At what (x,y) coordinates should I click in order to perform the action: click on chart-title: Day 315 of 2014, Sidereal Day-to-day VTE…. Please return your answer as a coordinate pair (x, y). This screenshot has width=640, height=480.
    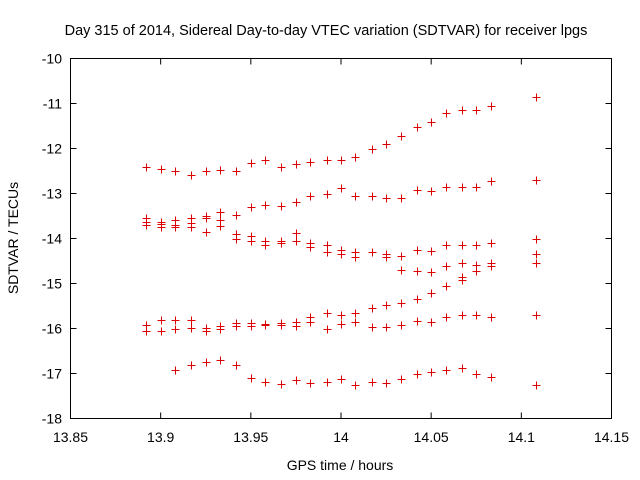
    Looking at the image, I should click on (326, 31).